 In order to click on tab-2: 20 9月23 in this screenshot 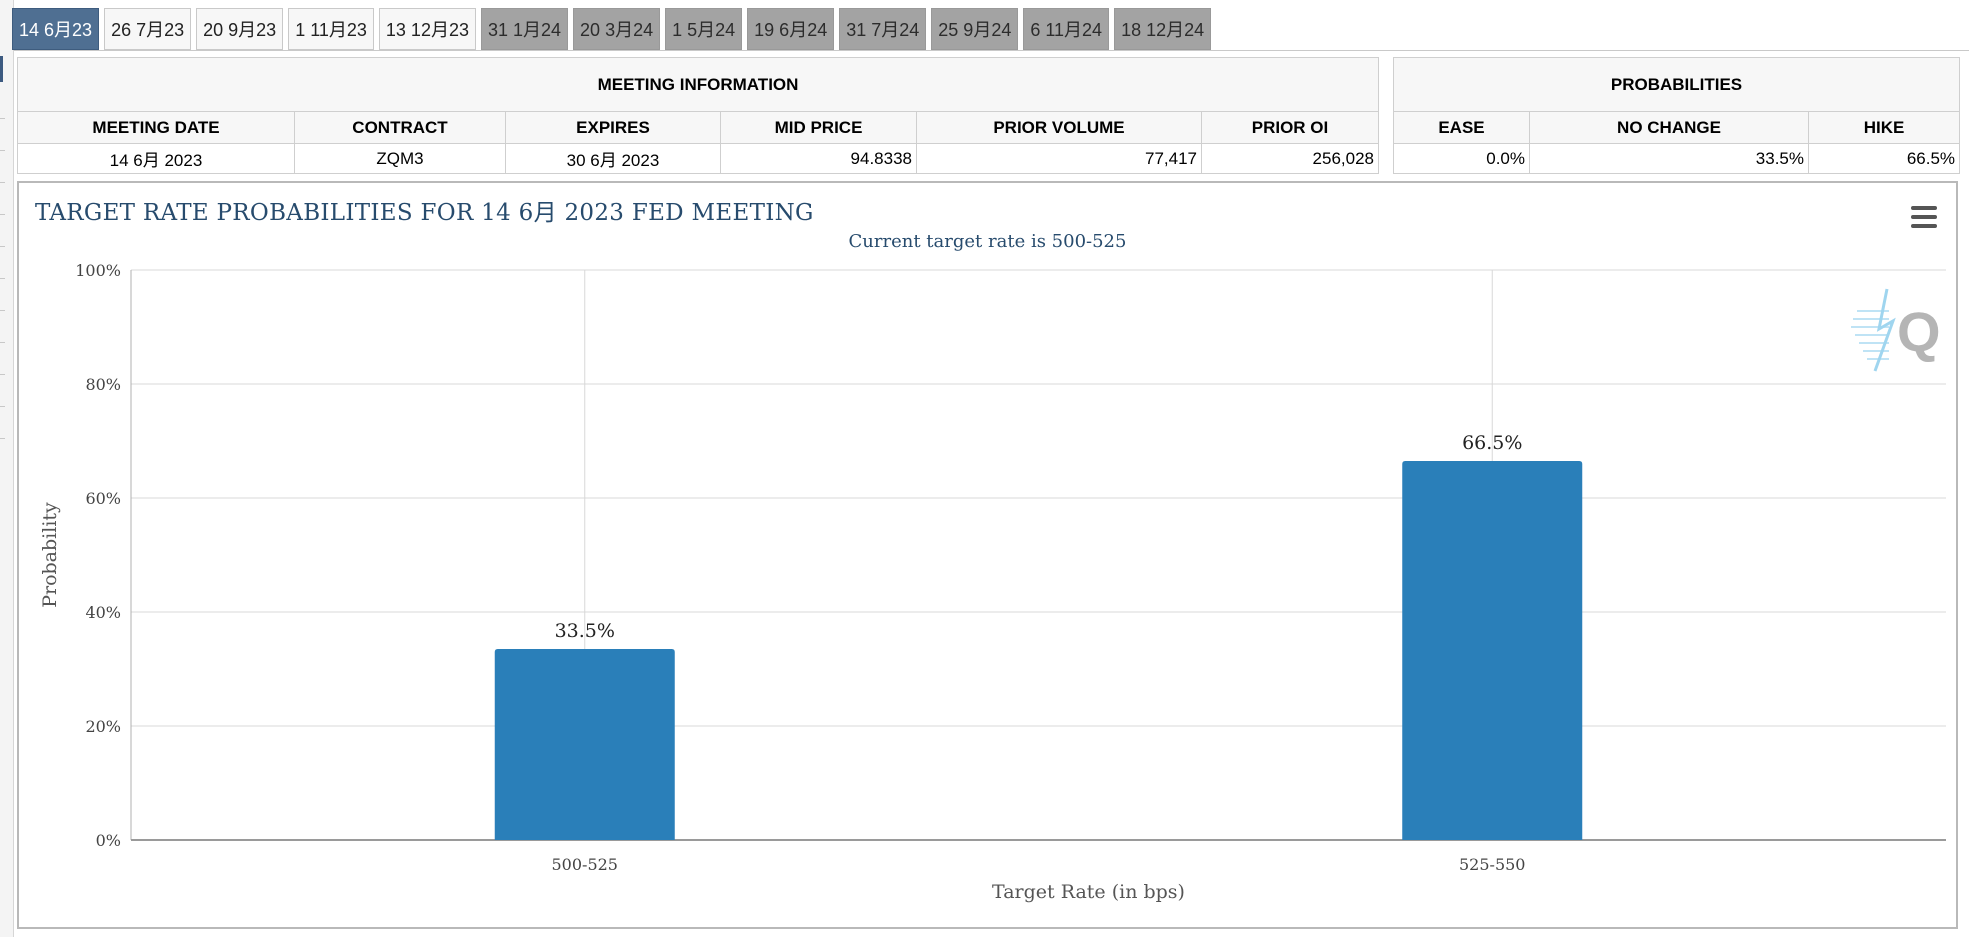, I will do `click(240, 29)`.